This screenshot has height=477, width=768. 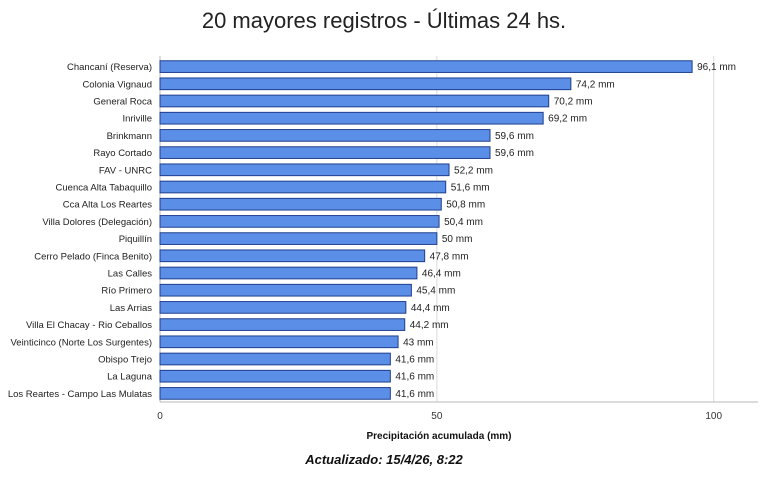 I want to click on category-label: Piquillín, so click(x=135, y=239).